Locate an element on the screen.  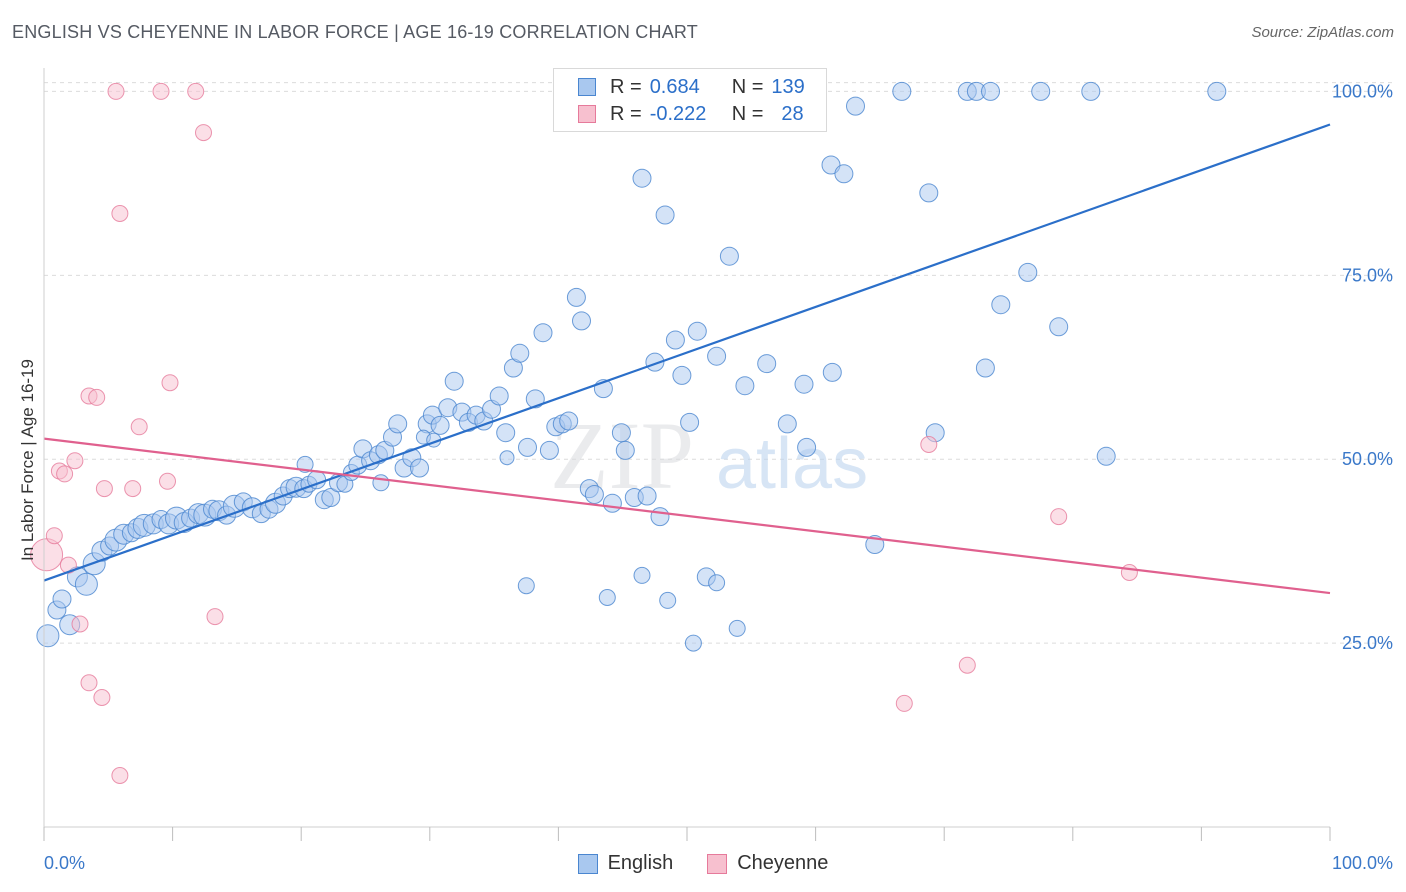
n-value: 28 is located at coordinates (792, 113).